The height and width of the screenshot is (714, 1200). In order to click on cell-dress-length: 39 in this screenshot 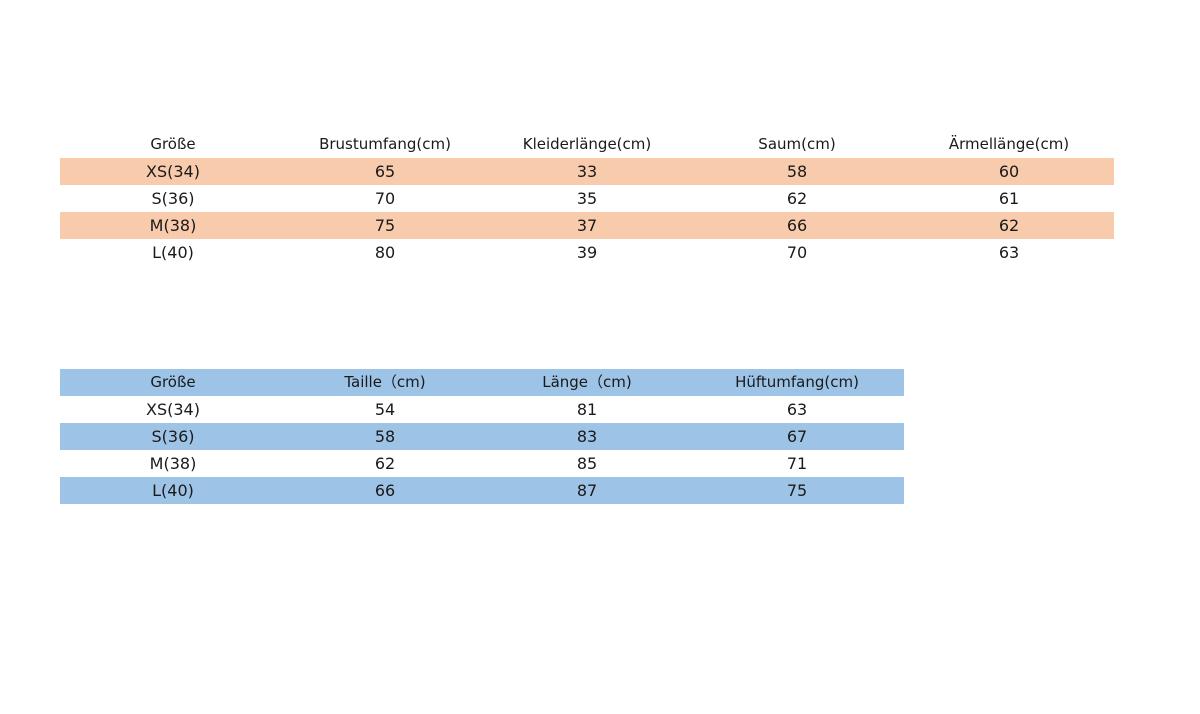, I will do `click(587, 252)`.